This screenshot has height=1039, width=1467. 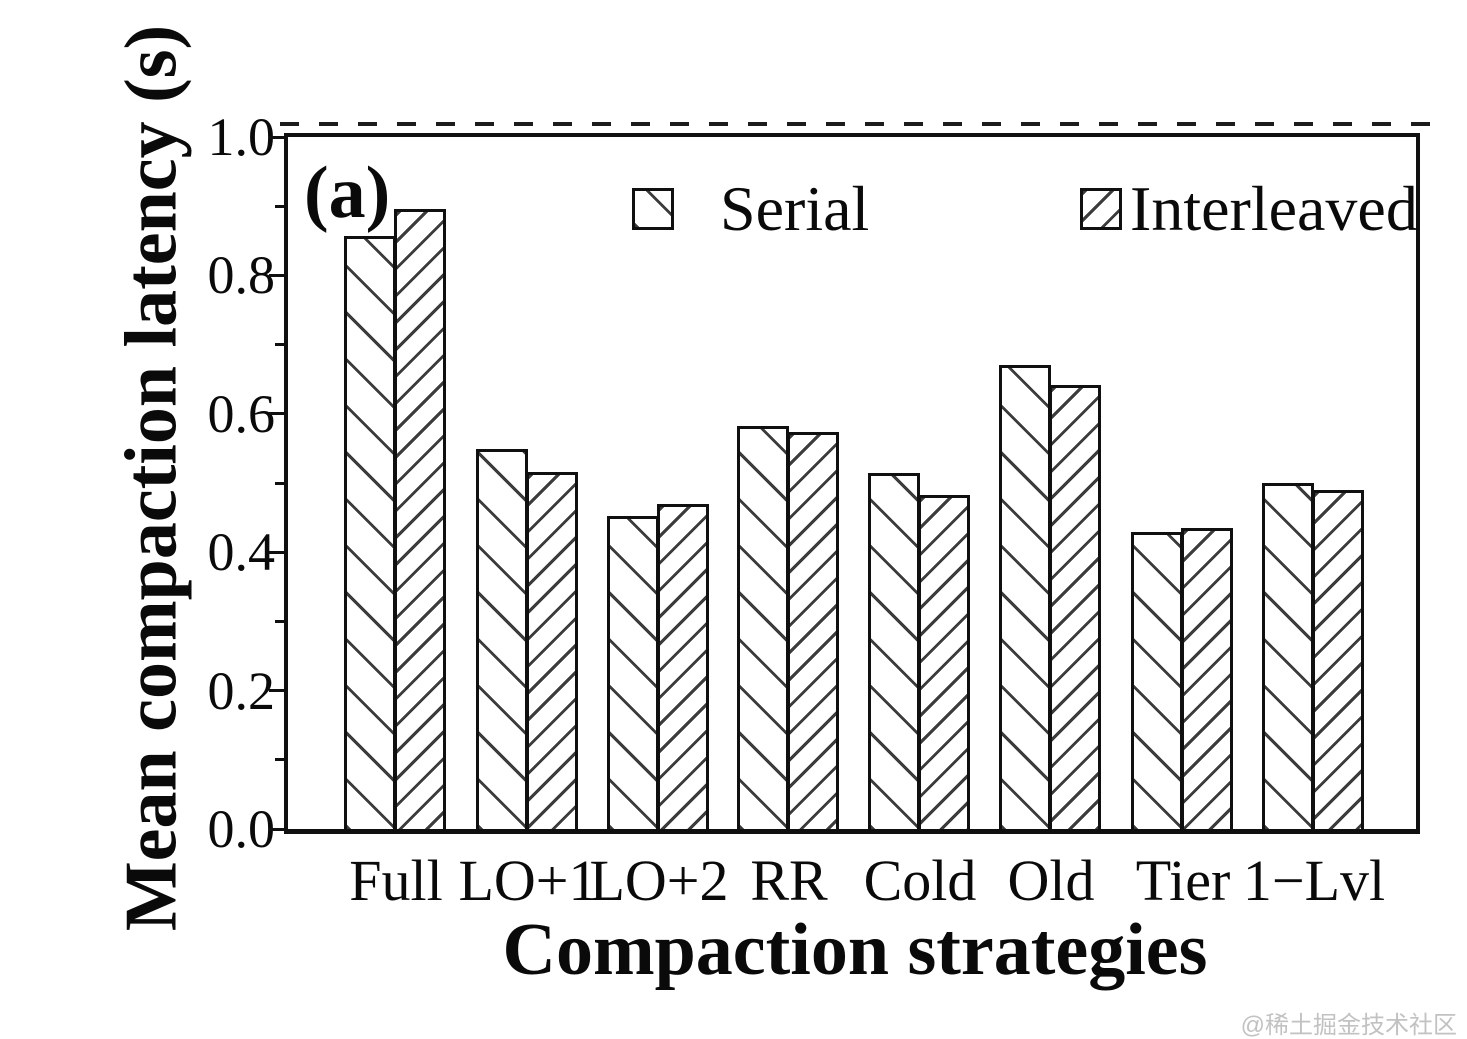 I want to click on legend-label-serial: Serial, so click(x=795, y=208).